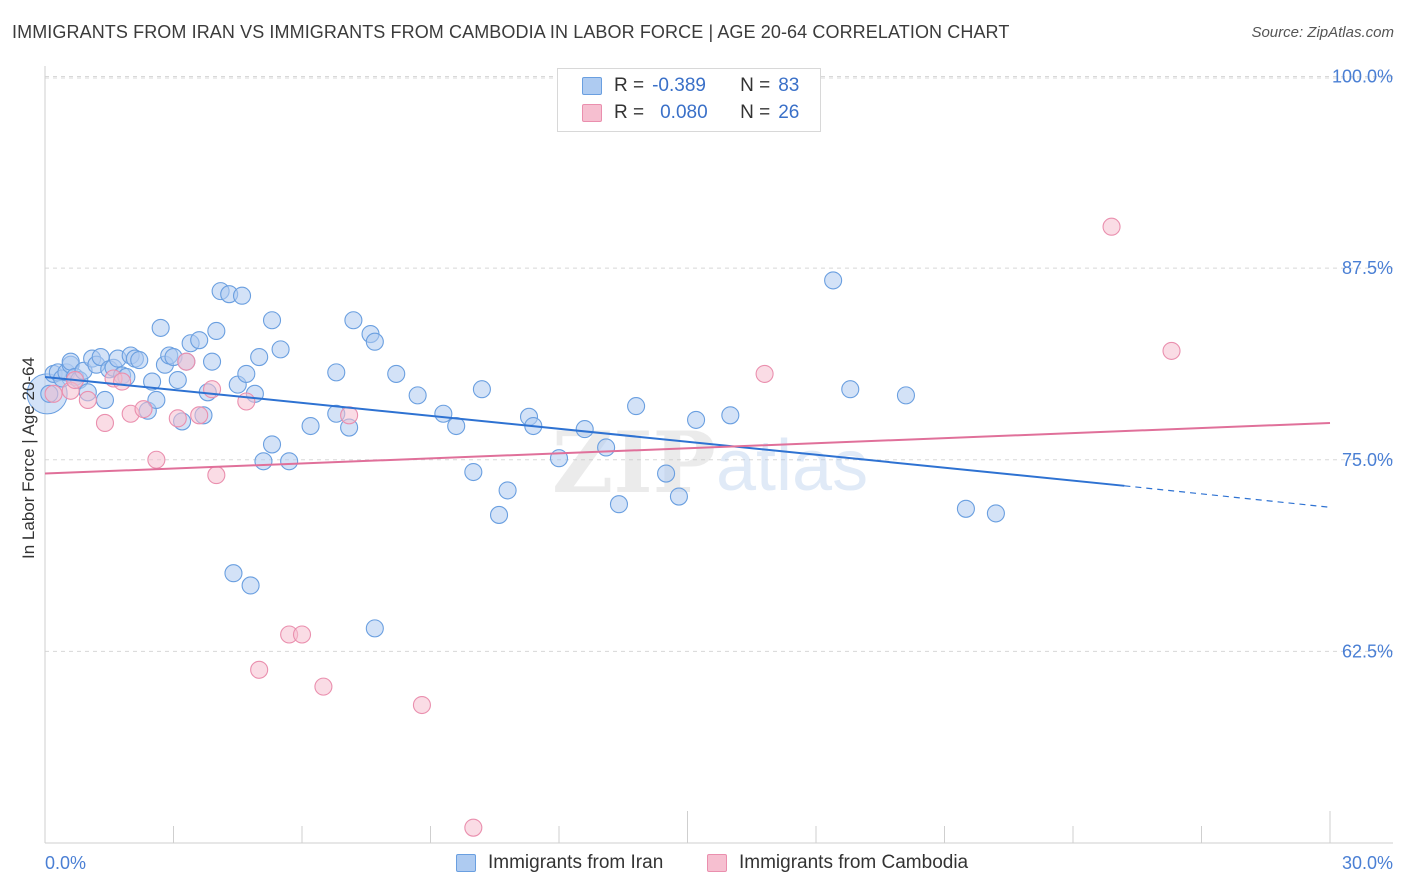 Image resolution: width=1406 pixels, height=892 pixels. I want to click on iran-trend-line, so click(584, 431).